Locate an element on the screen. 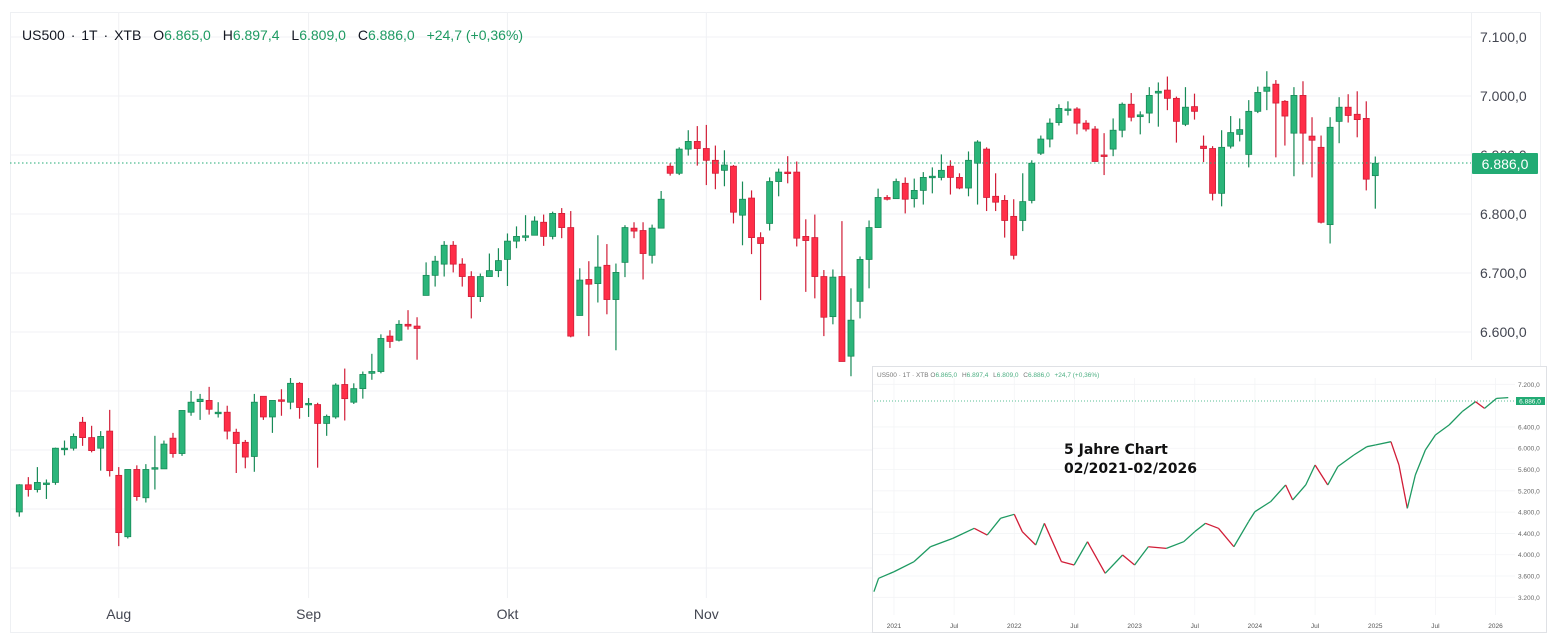  inset-time-tick-label: 2021 is located at coordinates (894, 626).